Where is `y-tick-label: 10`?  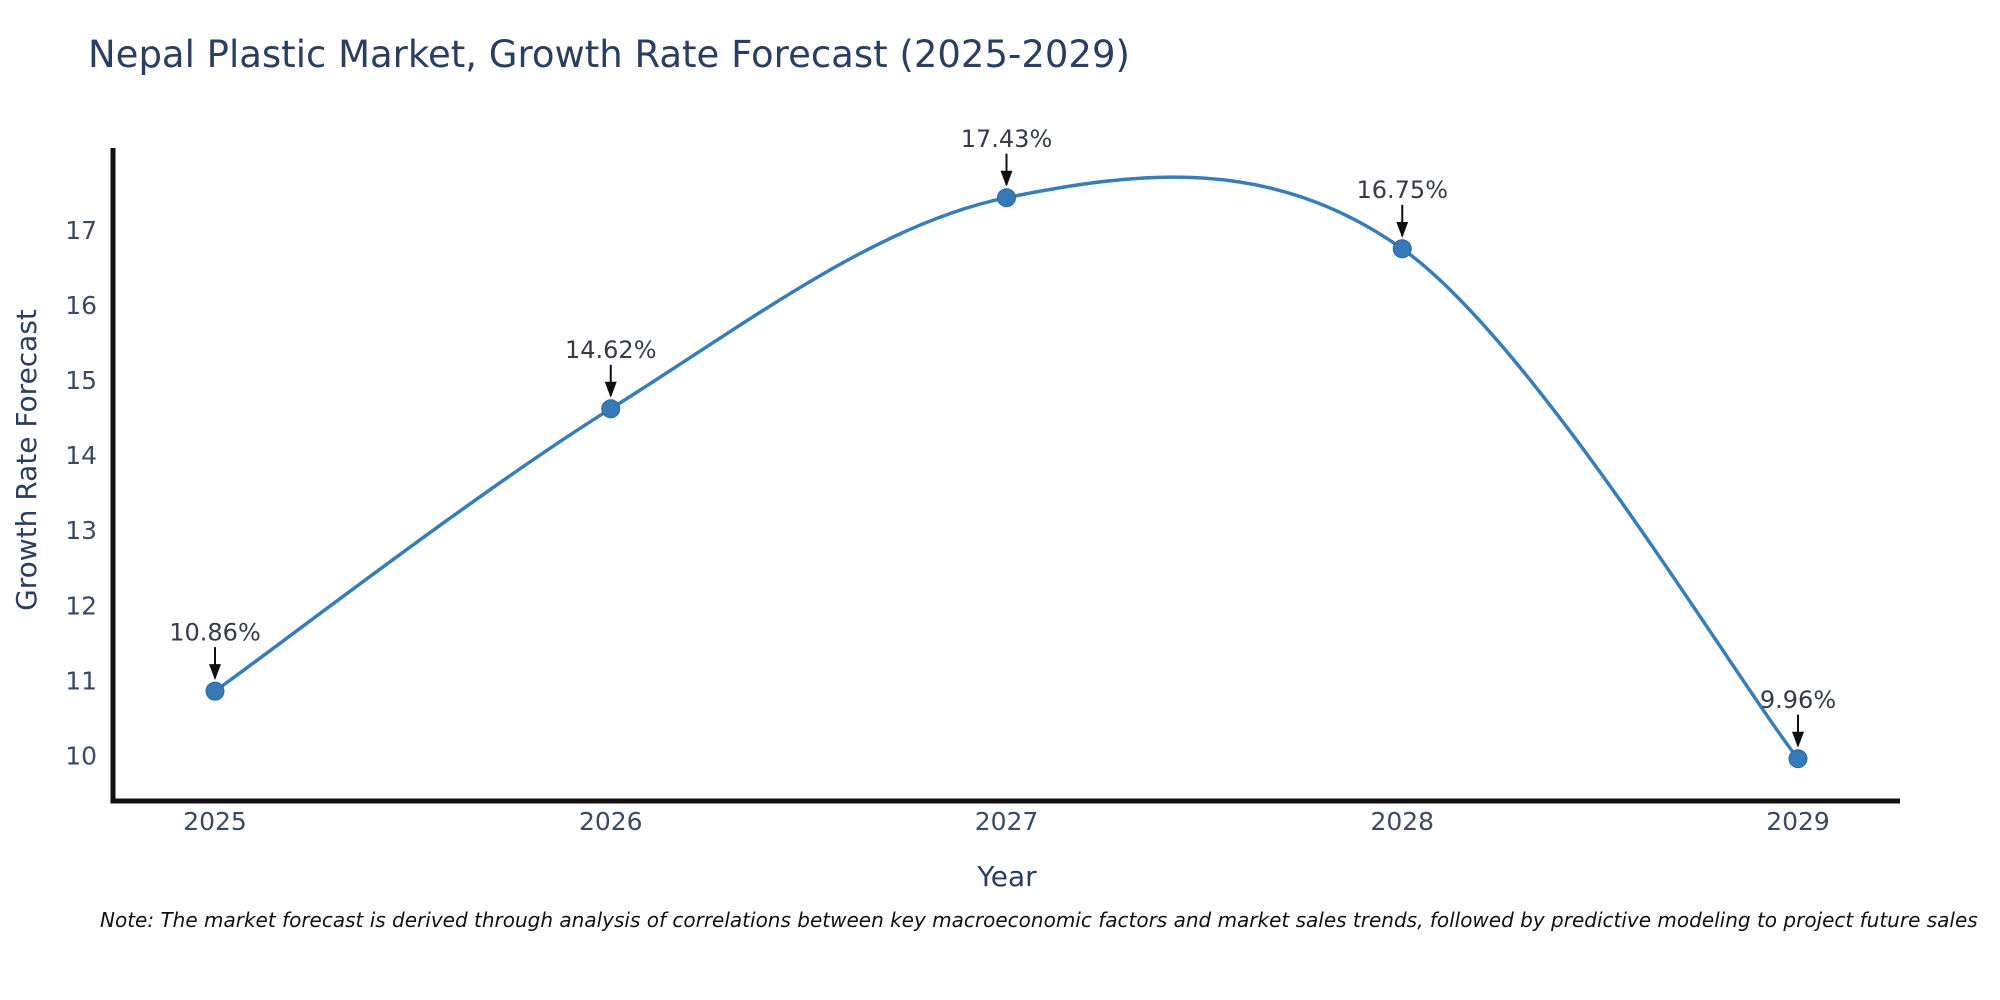
y-tick-label: 10 is located at coordinates (81, 755).